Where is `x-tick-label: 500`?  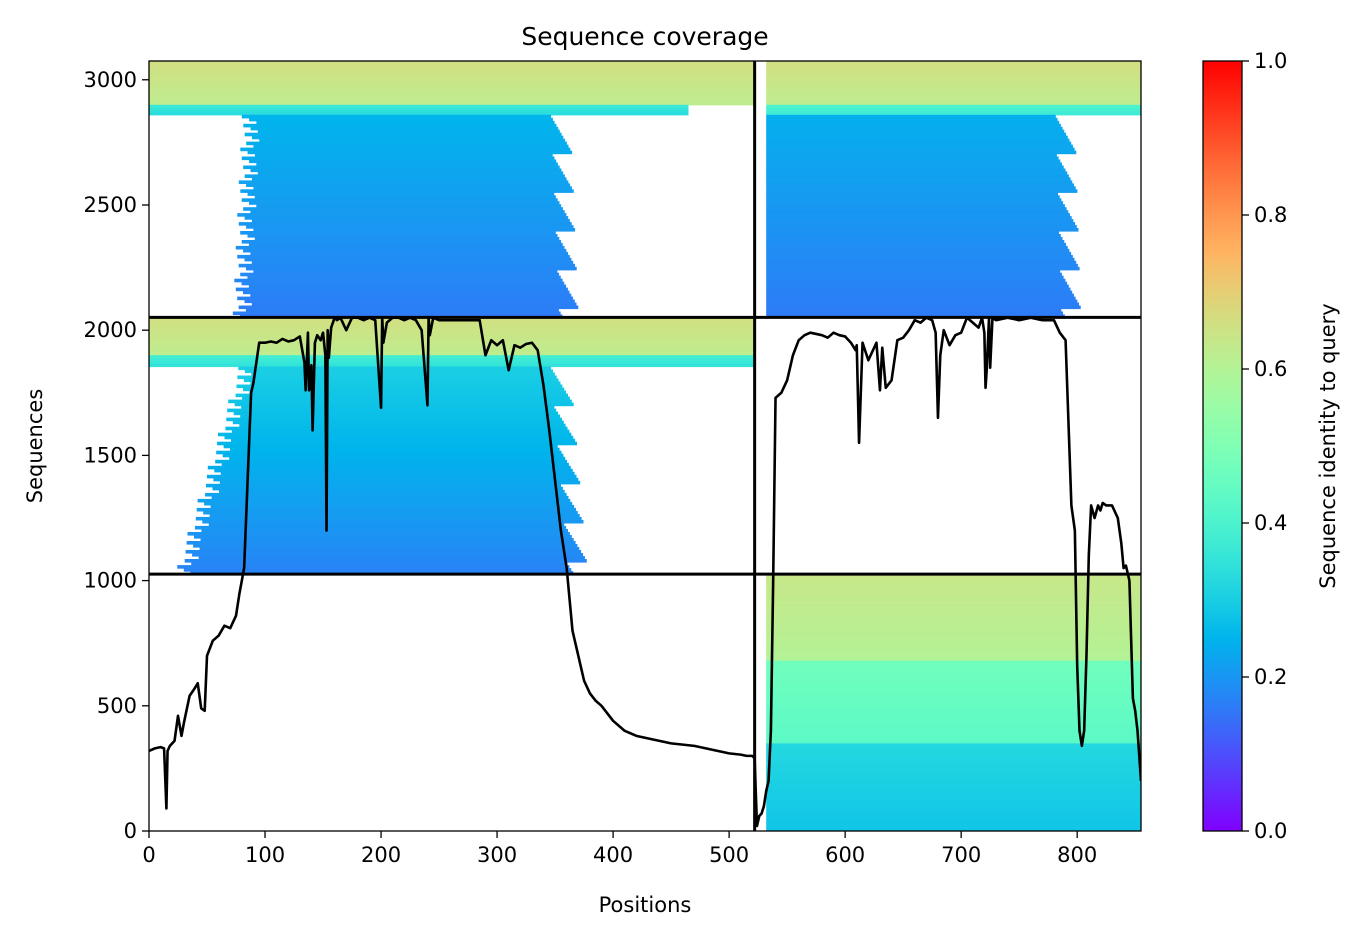
x-tick-label: 500 is located at coordinates (729, 855).